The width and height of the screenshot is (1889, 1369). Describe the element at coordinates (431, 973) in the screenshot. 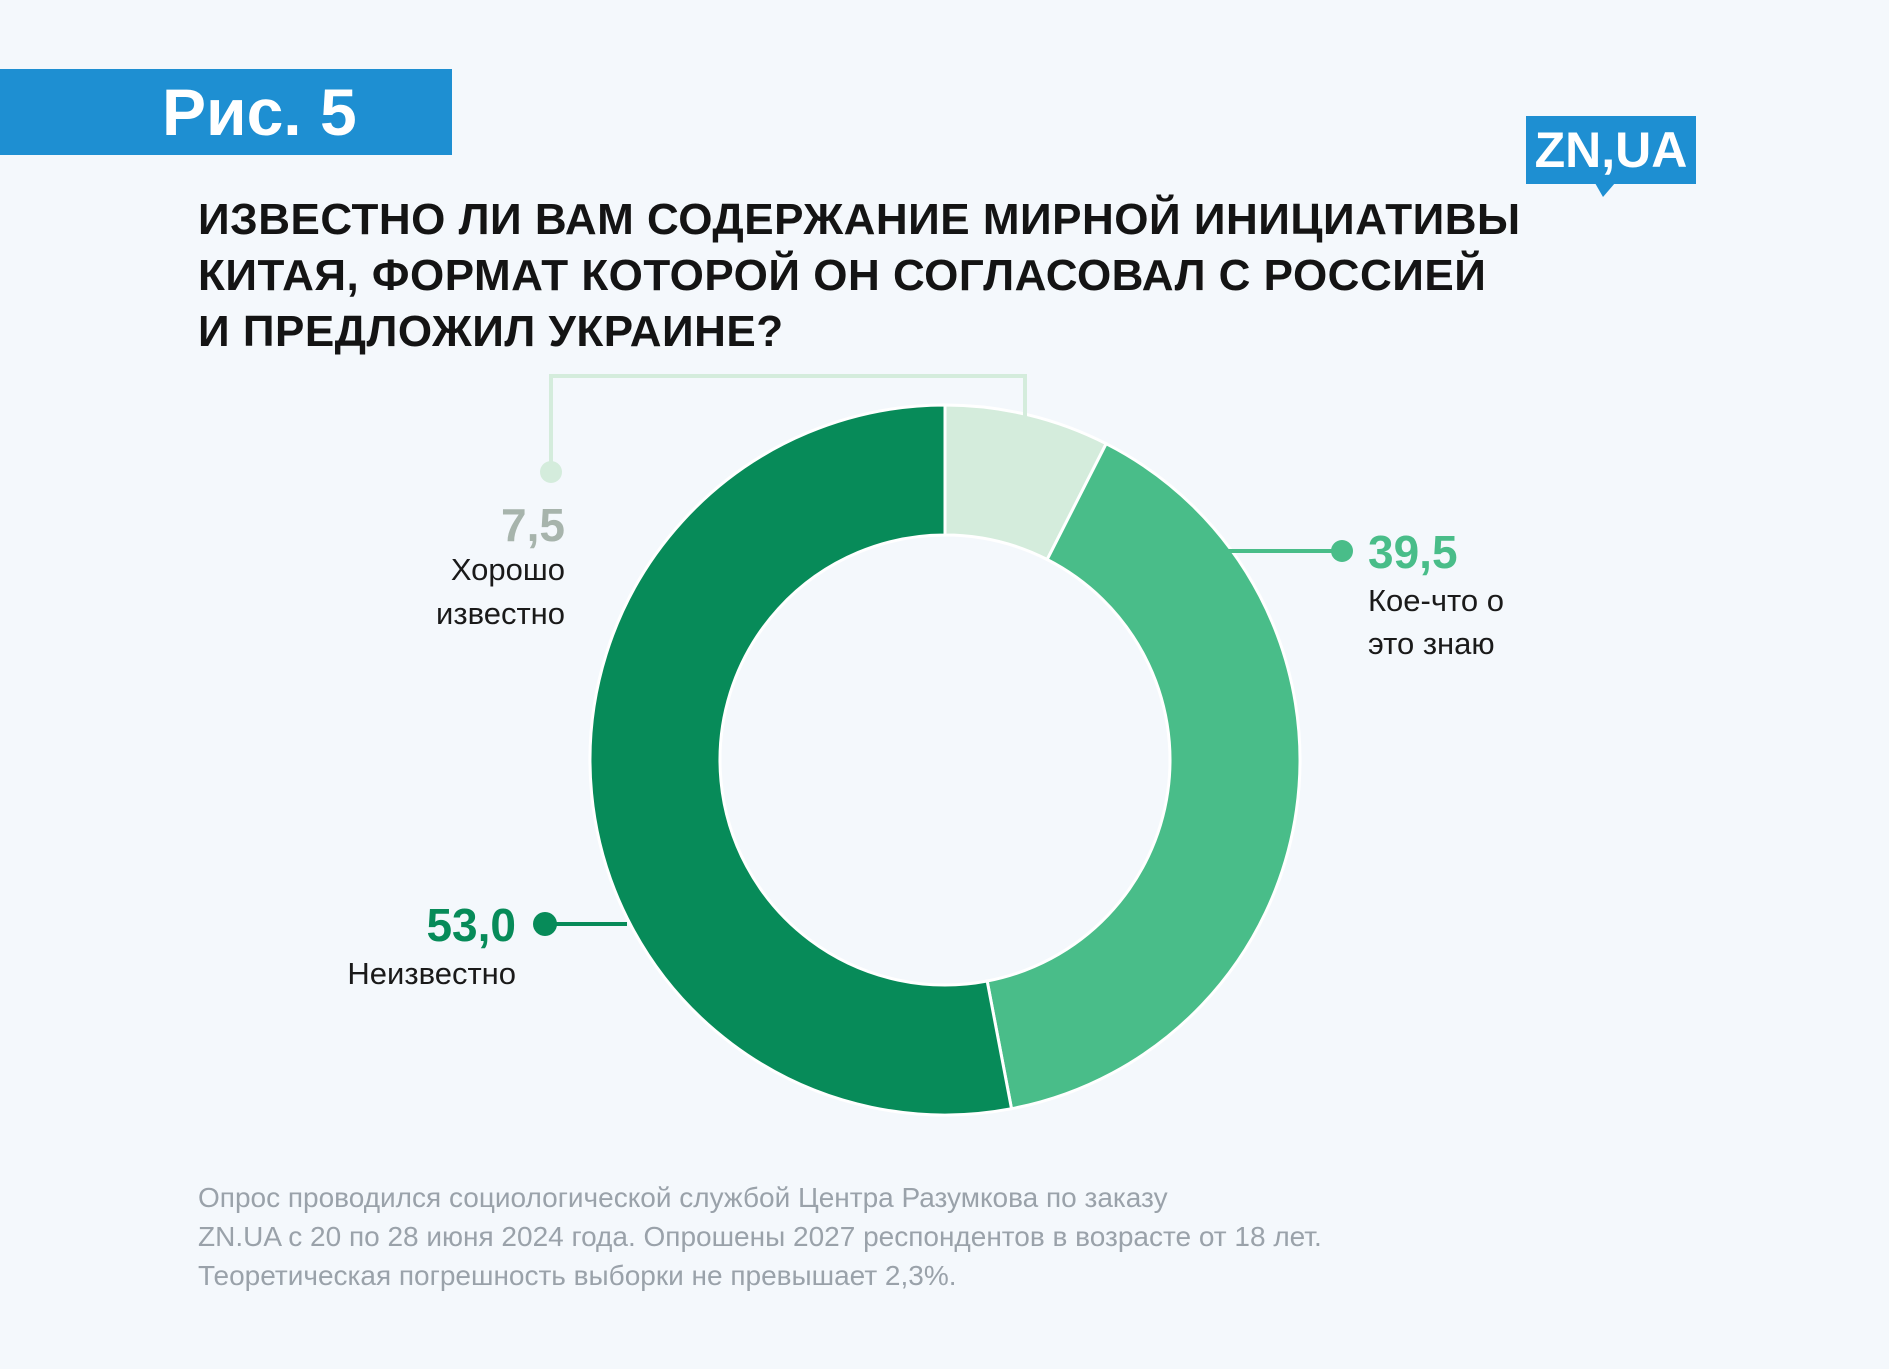

I see `category-label-2-line1: Неизвестно` at that location.